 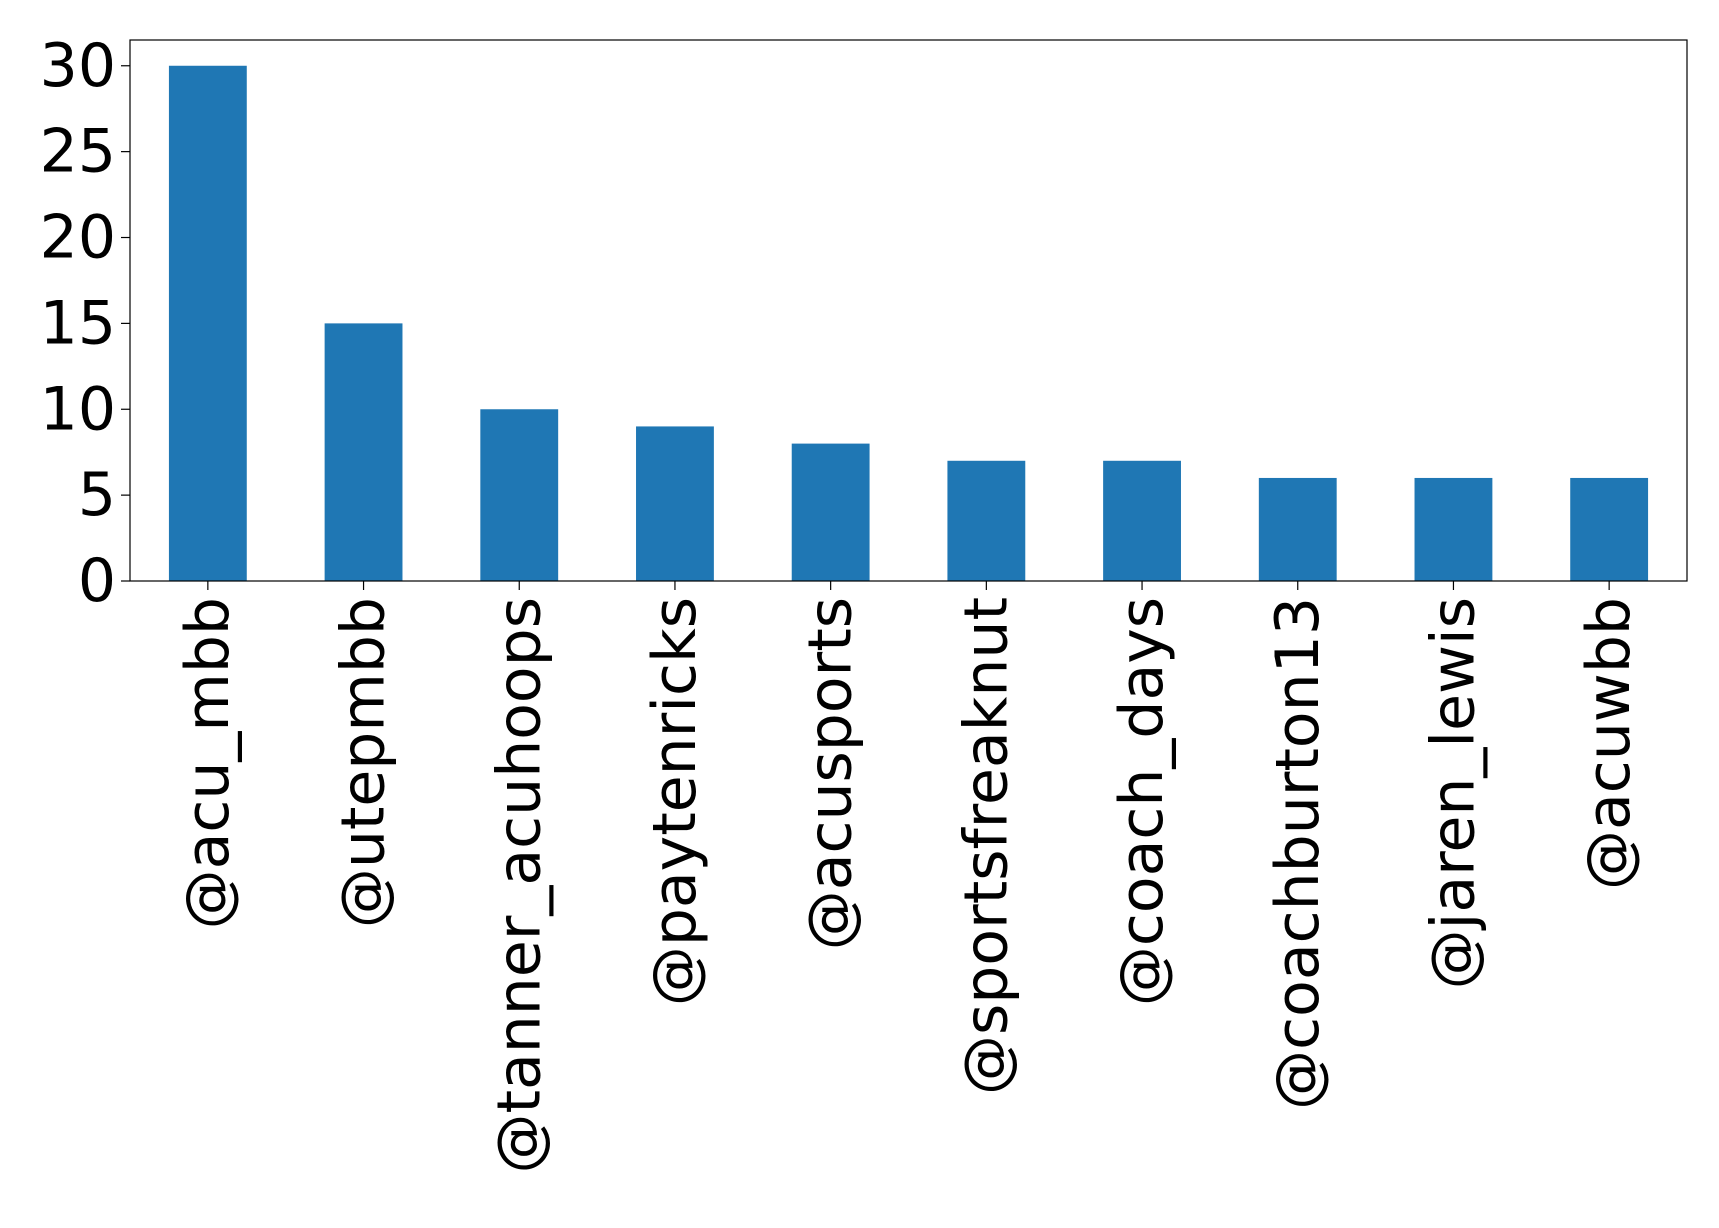 I want to click on bar-coach-days, so click(x=1142, y=520).